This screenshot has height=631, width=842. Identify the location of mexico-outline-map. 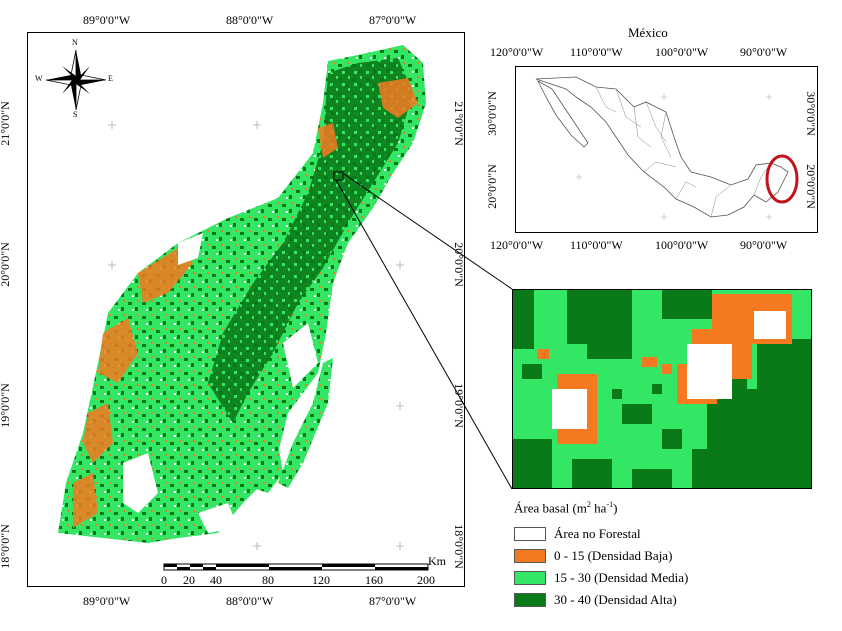
(667, 148).